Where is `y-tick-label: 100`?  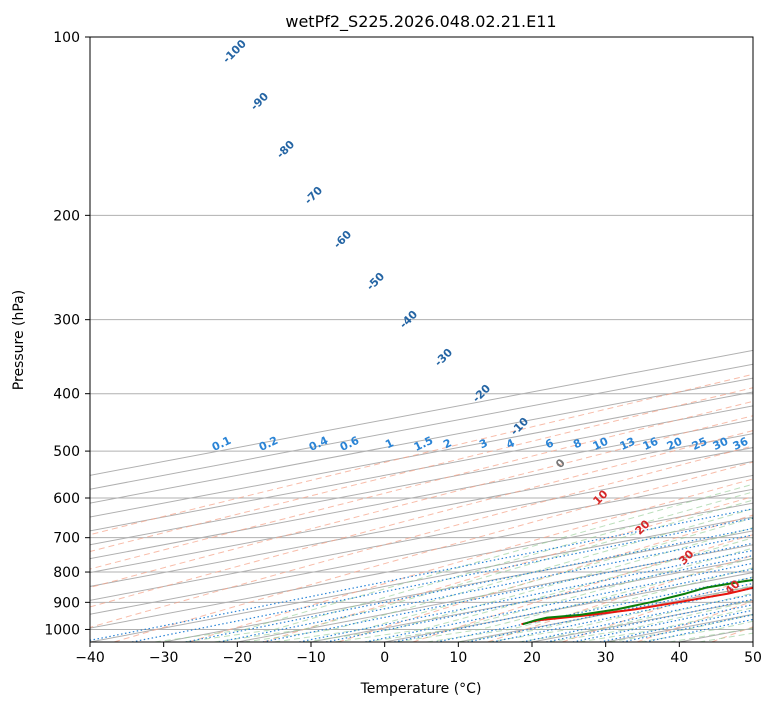 y-tick-label: 100 is located at coordinates (66, 38).